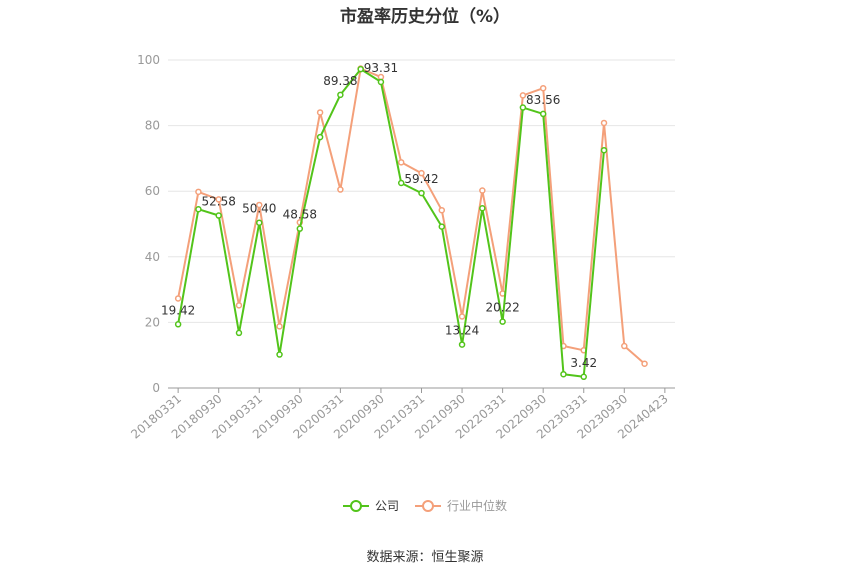 The width and height of the screenshot is (850, 575). What do you see at coordinates (152, 257) in the screenshot?
I see `y-tick-label: 40` at bounding box center [152, 257].